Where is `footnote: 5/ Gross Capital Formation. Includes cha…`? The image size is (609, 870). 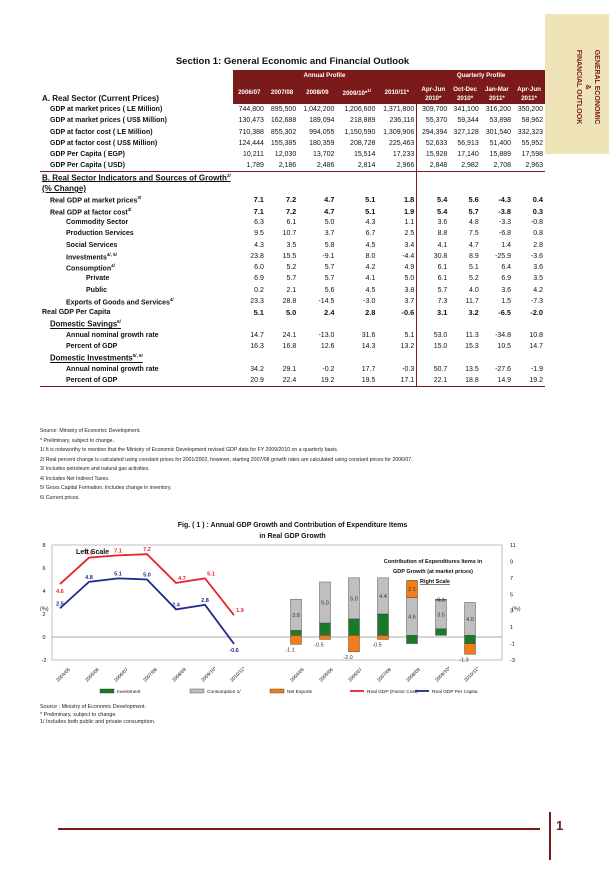
footnote: 5/ Gross Capital Formation. Includes cha… is located at coordinates (106, 488).